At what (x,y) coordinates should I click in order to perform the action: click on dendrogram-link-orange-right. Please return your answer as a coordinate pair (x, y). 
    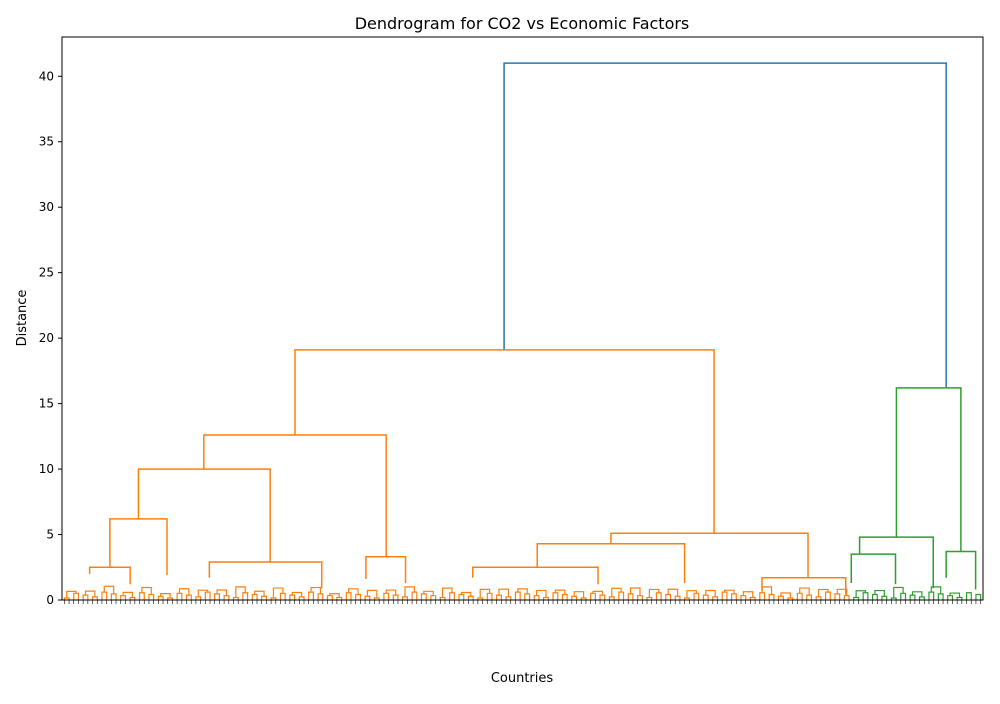
    Looking at the image, I should click on (709, 555).